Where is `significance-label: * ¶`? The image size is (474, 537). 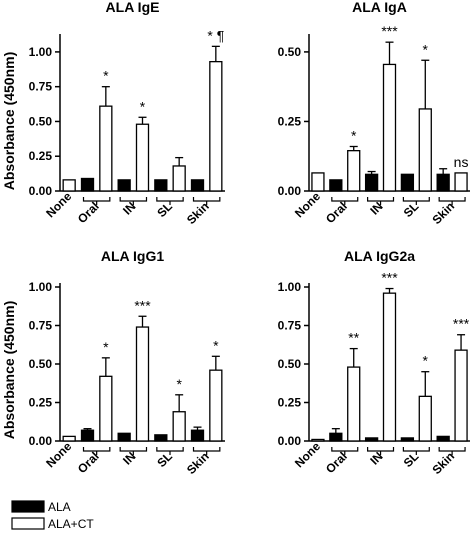 significance-label: * ¶ is located at coordinates (215, 35).